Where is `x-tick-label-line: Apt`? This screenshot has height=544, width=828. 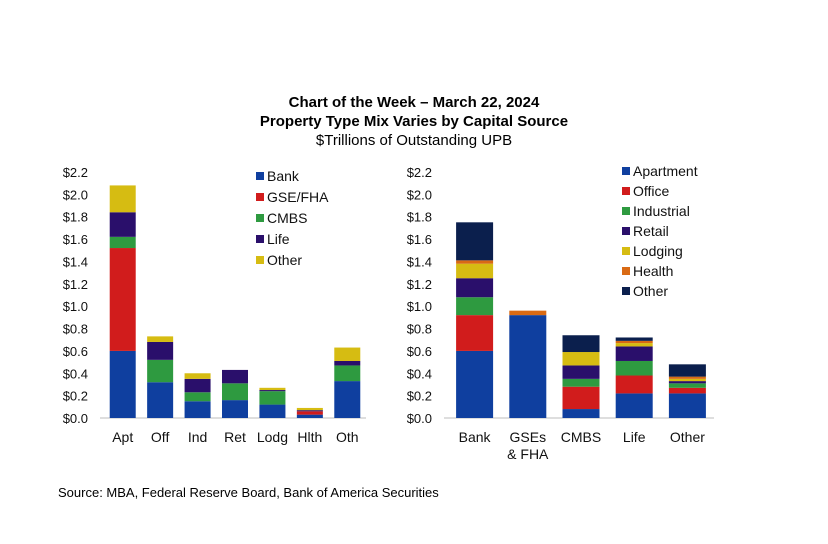
x-tick-label-line: Apt is located at coordinates (122, 437).